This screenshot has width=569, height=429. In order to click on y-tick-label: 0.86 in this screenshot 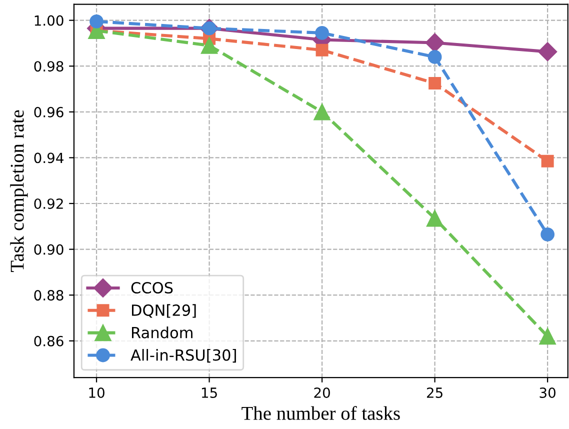, I will do `click(49, 341)`.